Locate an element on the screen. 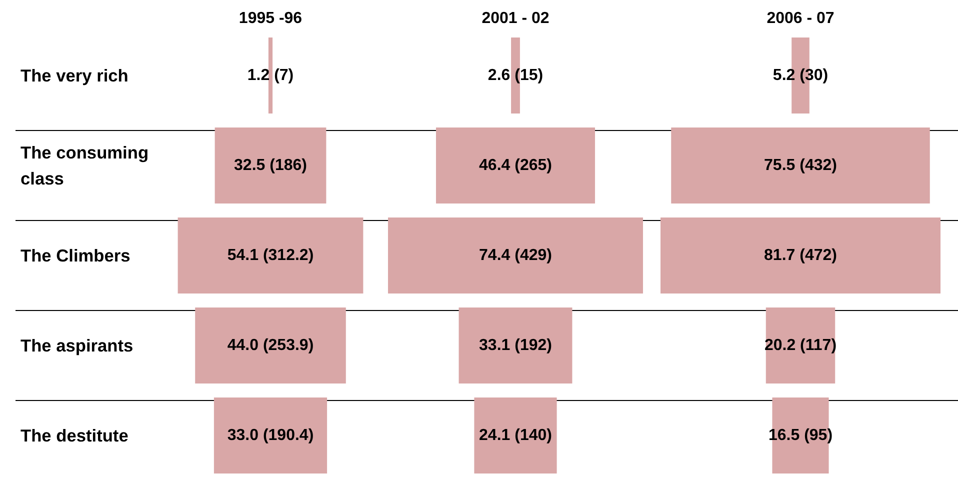 The width and height of the screenshot is (958, 481). data-label: 16.5 (95) is located at coordinates (800, 435).